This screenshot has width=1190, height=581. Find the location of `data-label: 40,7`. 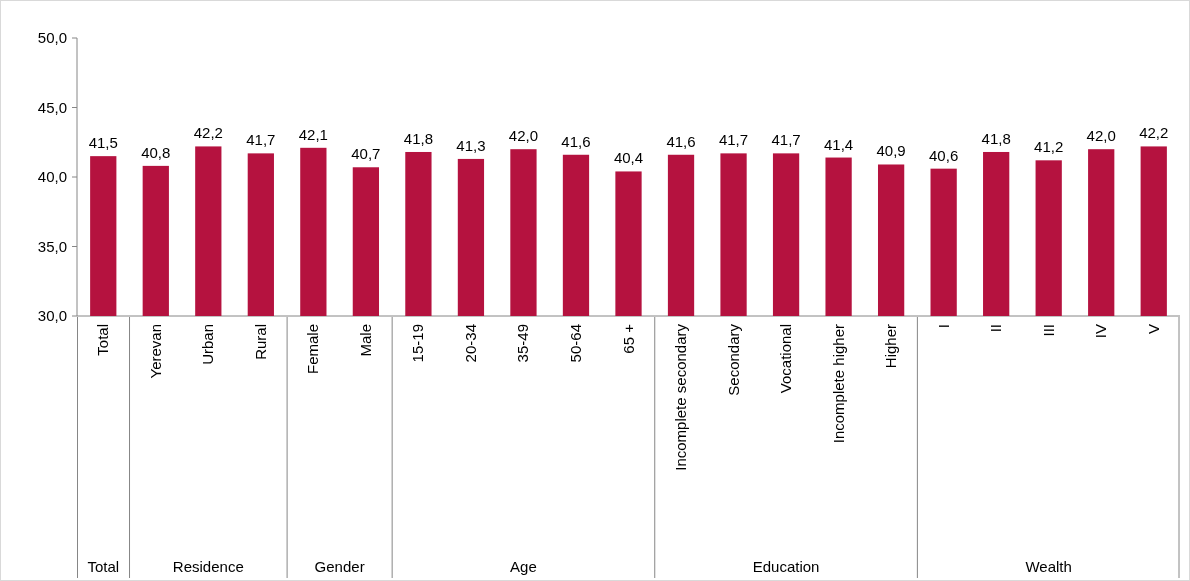

data-label: 40,7 is located at coordinates (366, 154).